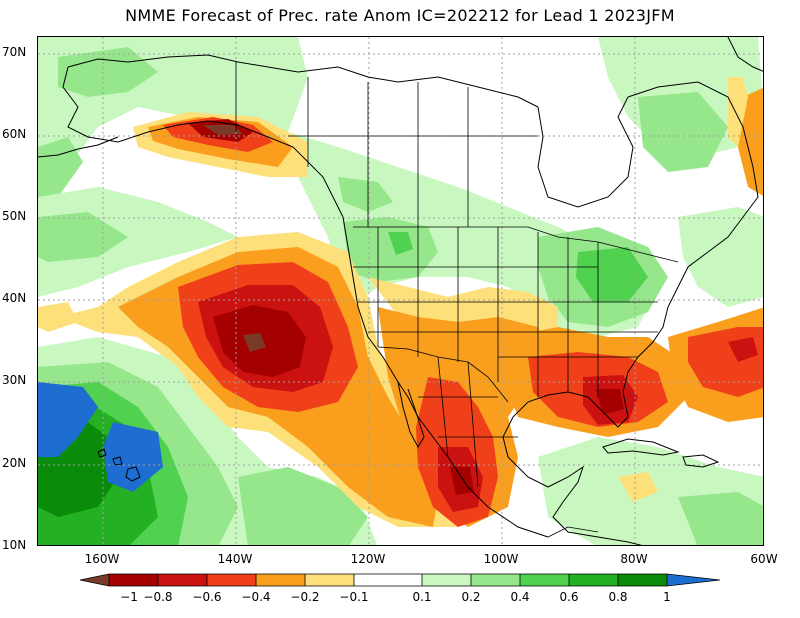 The width and height of the screenshot is (800, 618). What do you see at coordinates (14, 545) in the screenshot?
I see `lat-label-10n: 10N` at bounding box center [14, 545].